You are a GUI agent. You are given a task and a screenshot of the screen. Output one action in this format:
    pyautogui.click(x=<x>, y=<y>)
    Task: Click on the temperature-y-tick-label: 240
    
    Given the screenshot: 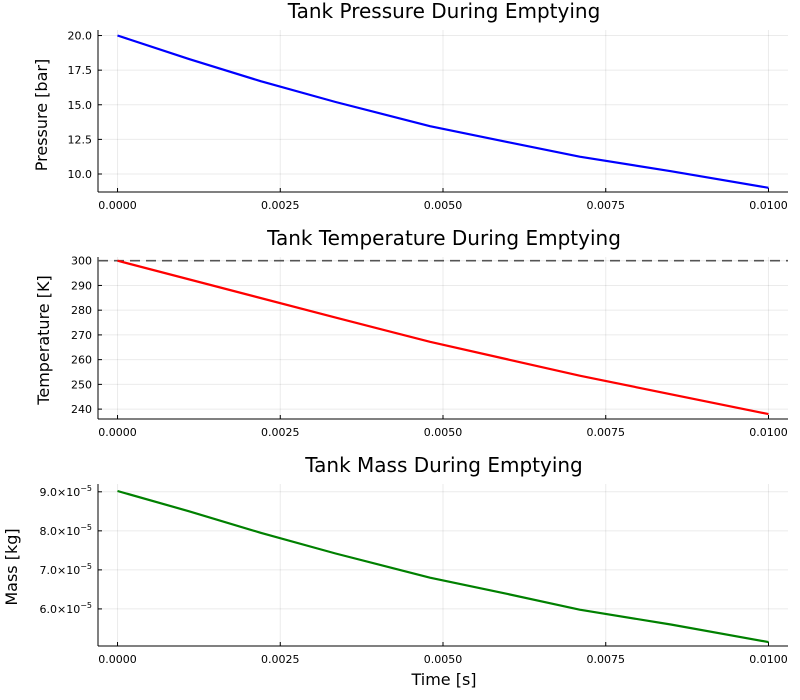 What is the action you would take?
    pyautogui.click(x=81, y=409)
    